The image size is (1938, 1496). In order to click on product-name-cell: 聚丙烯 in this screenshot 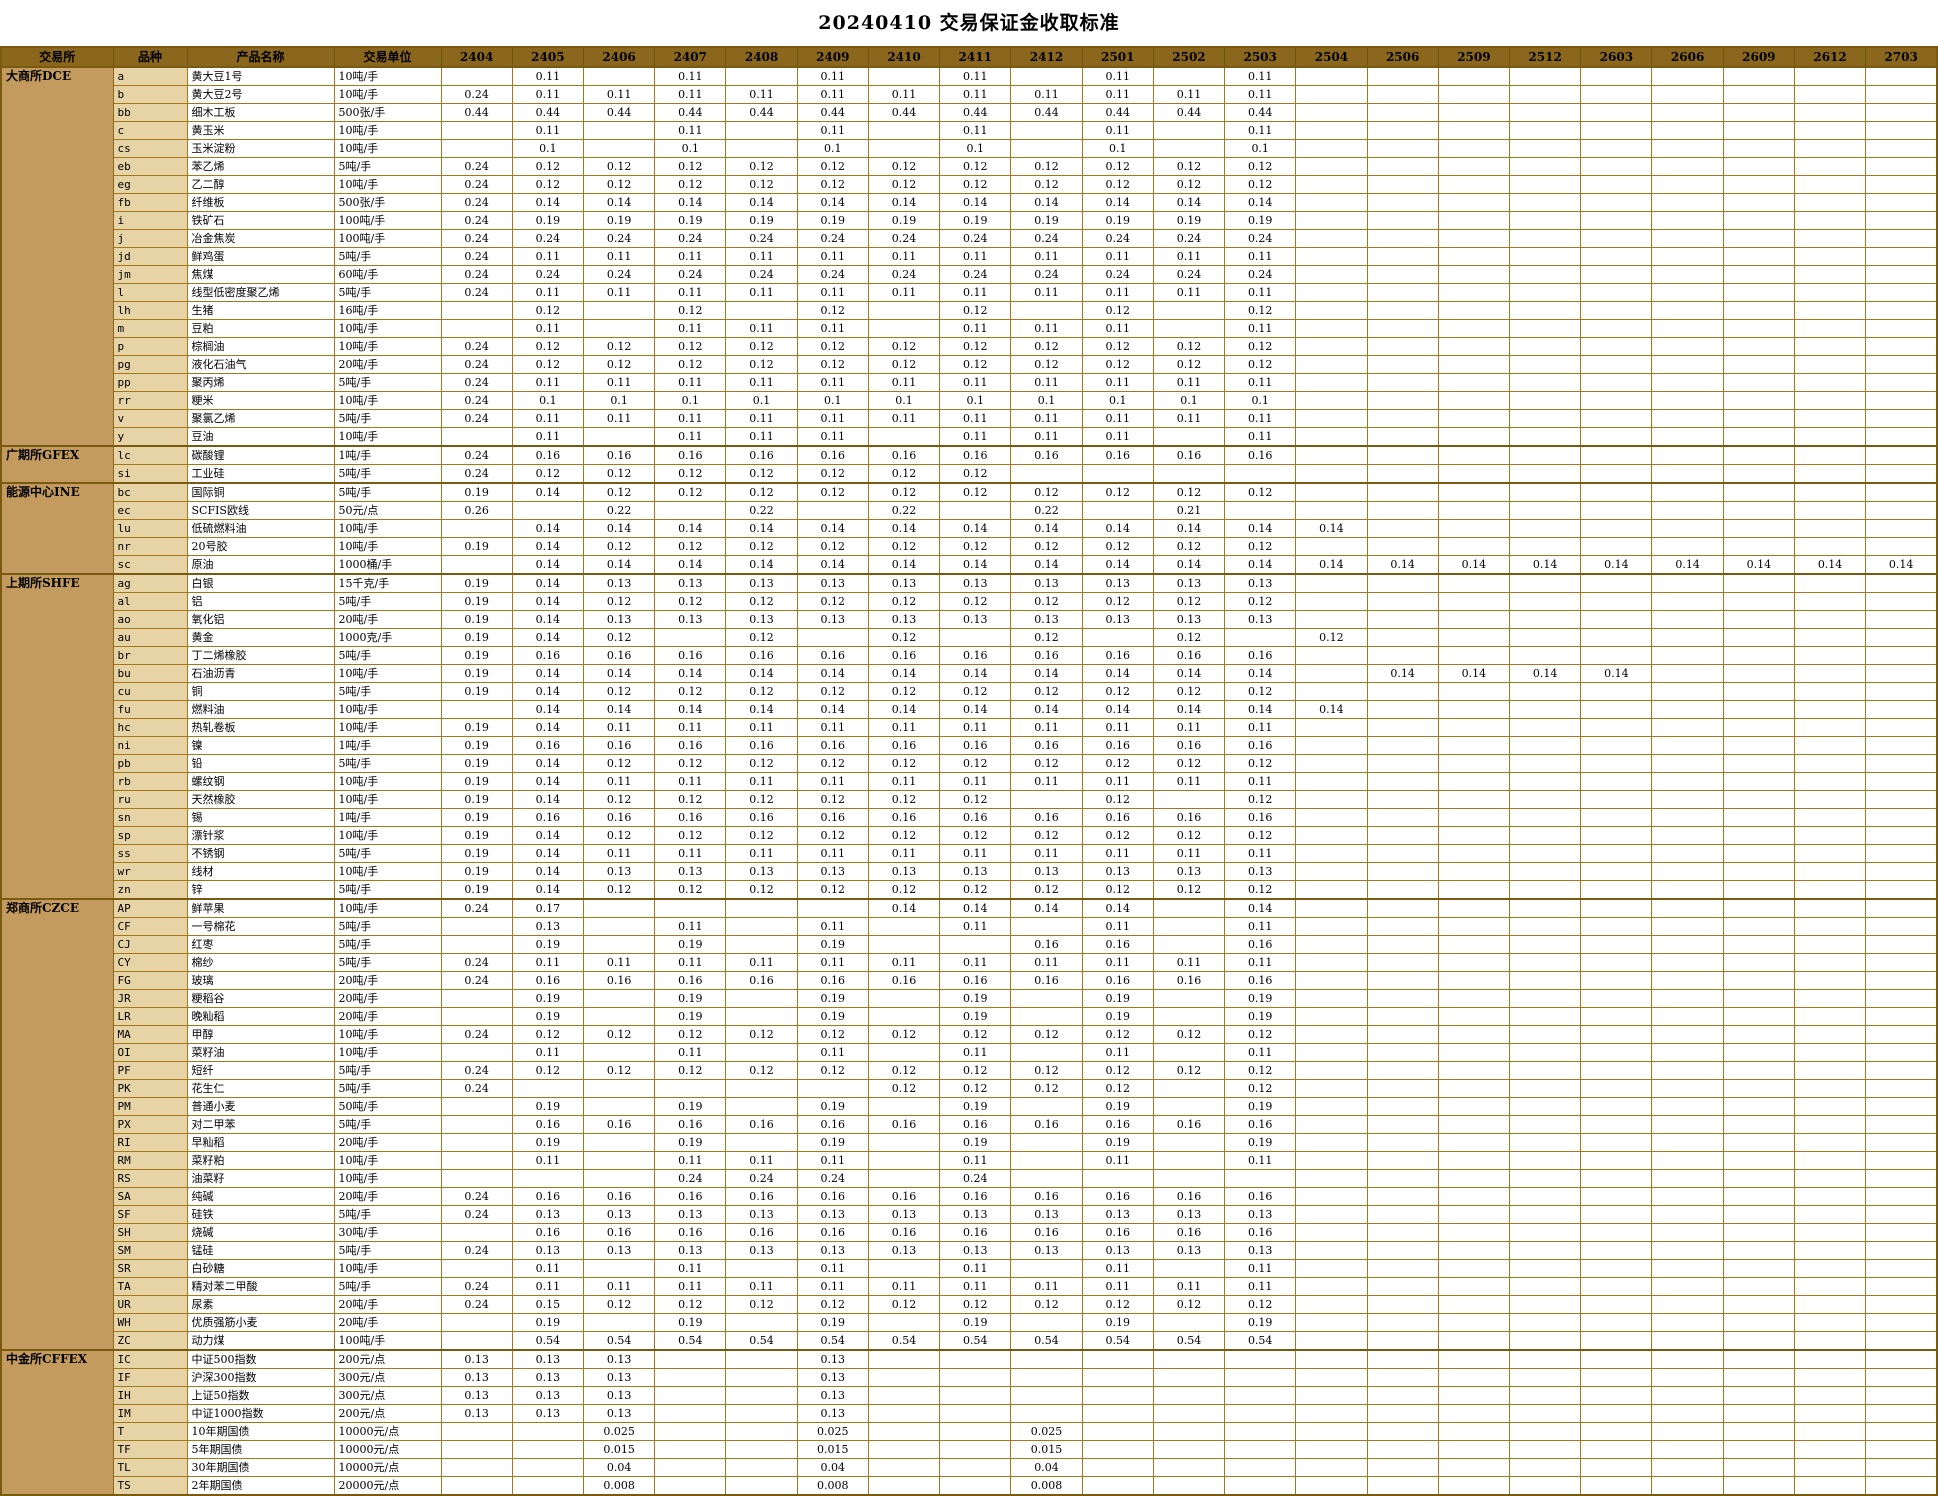, I will do `click(260, 382)`.